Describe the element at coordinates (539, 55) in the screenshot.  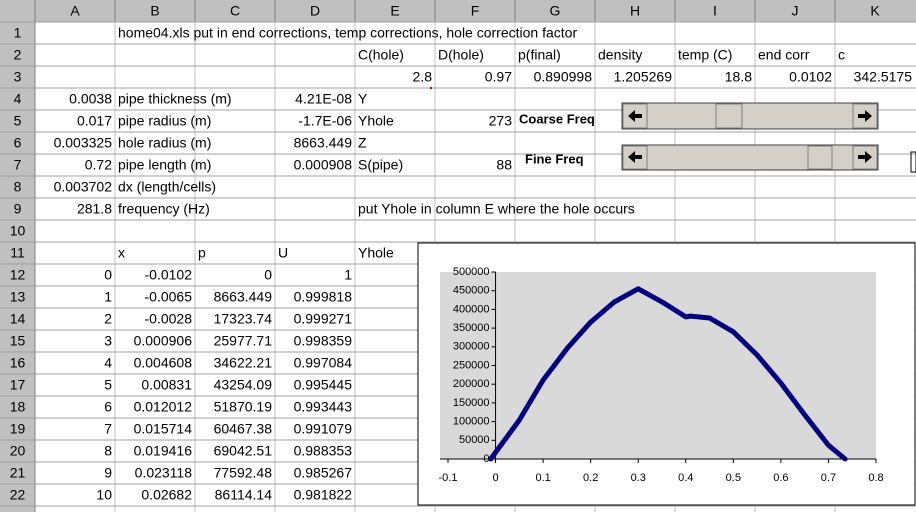
I see `cell: p(final)` at that location.